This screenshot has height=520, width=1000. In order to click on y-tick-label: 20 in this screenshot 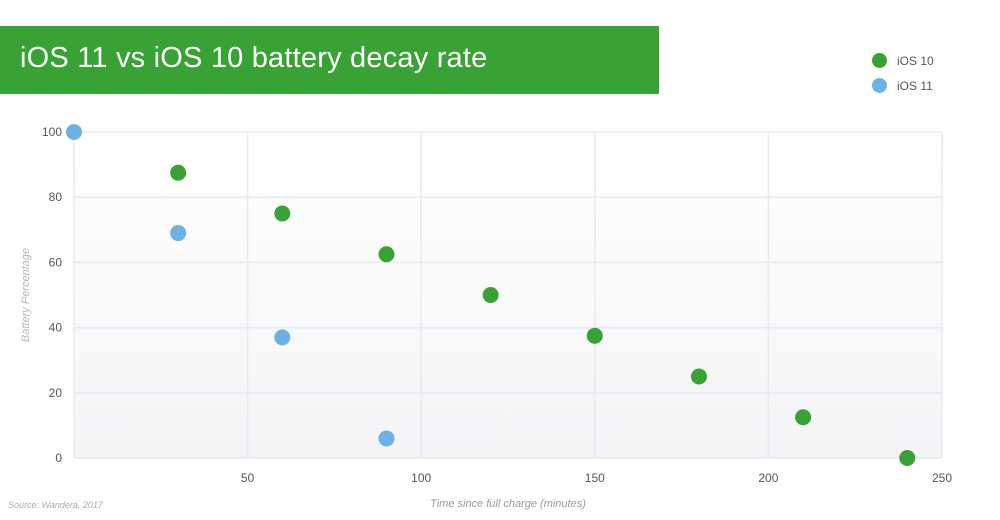, I will do `click(56, 393)`.